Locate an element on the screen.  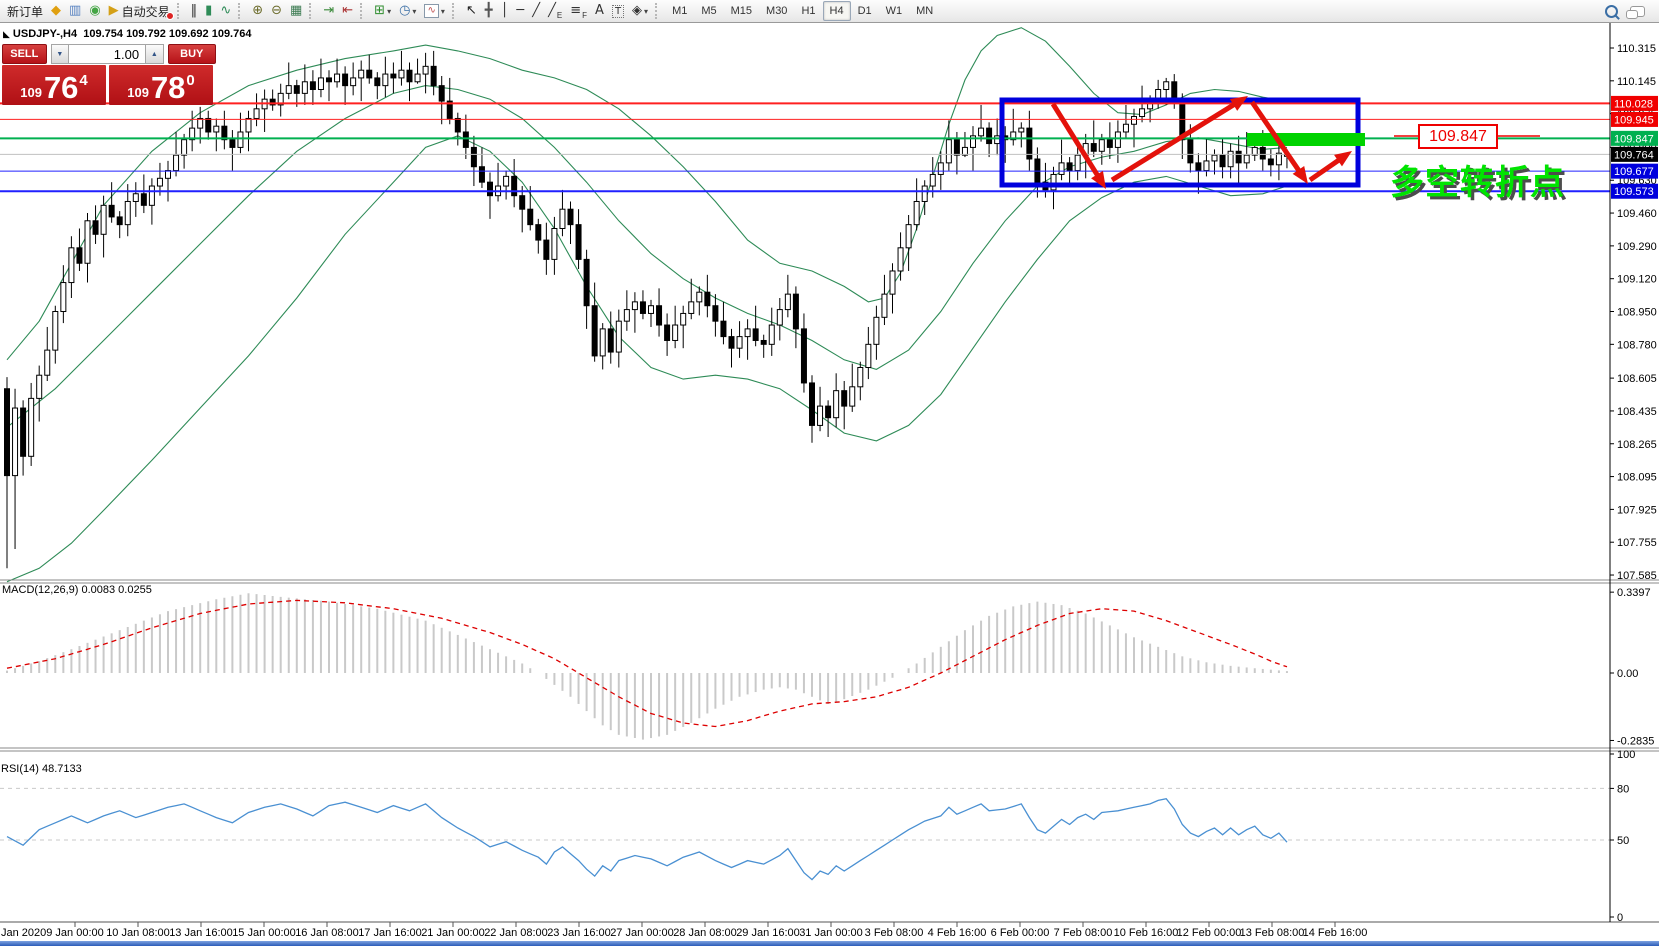
new-order-button-label: 新订单 is located at coordinates (25, 11).